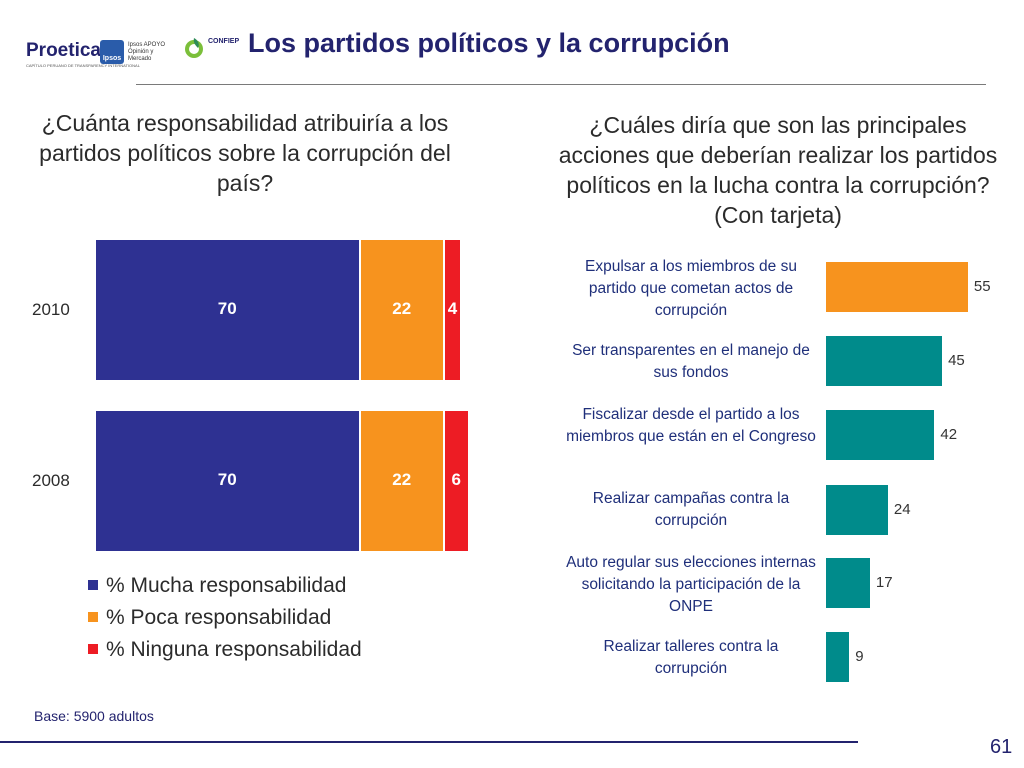 The width and height of the screenshot is (1024, 768). I want to click on action-value-1: 45, so click(956, 360).